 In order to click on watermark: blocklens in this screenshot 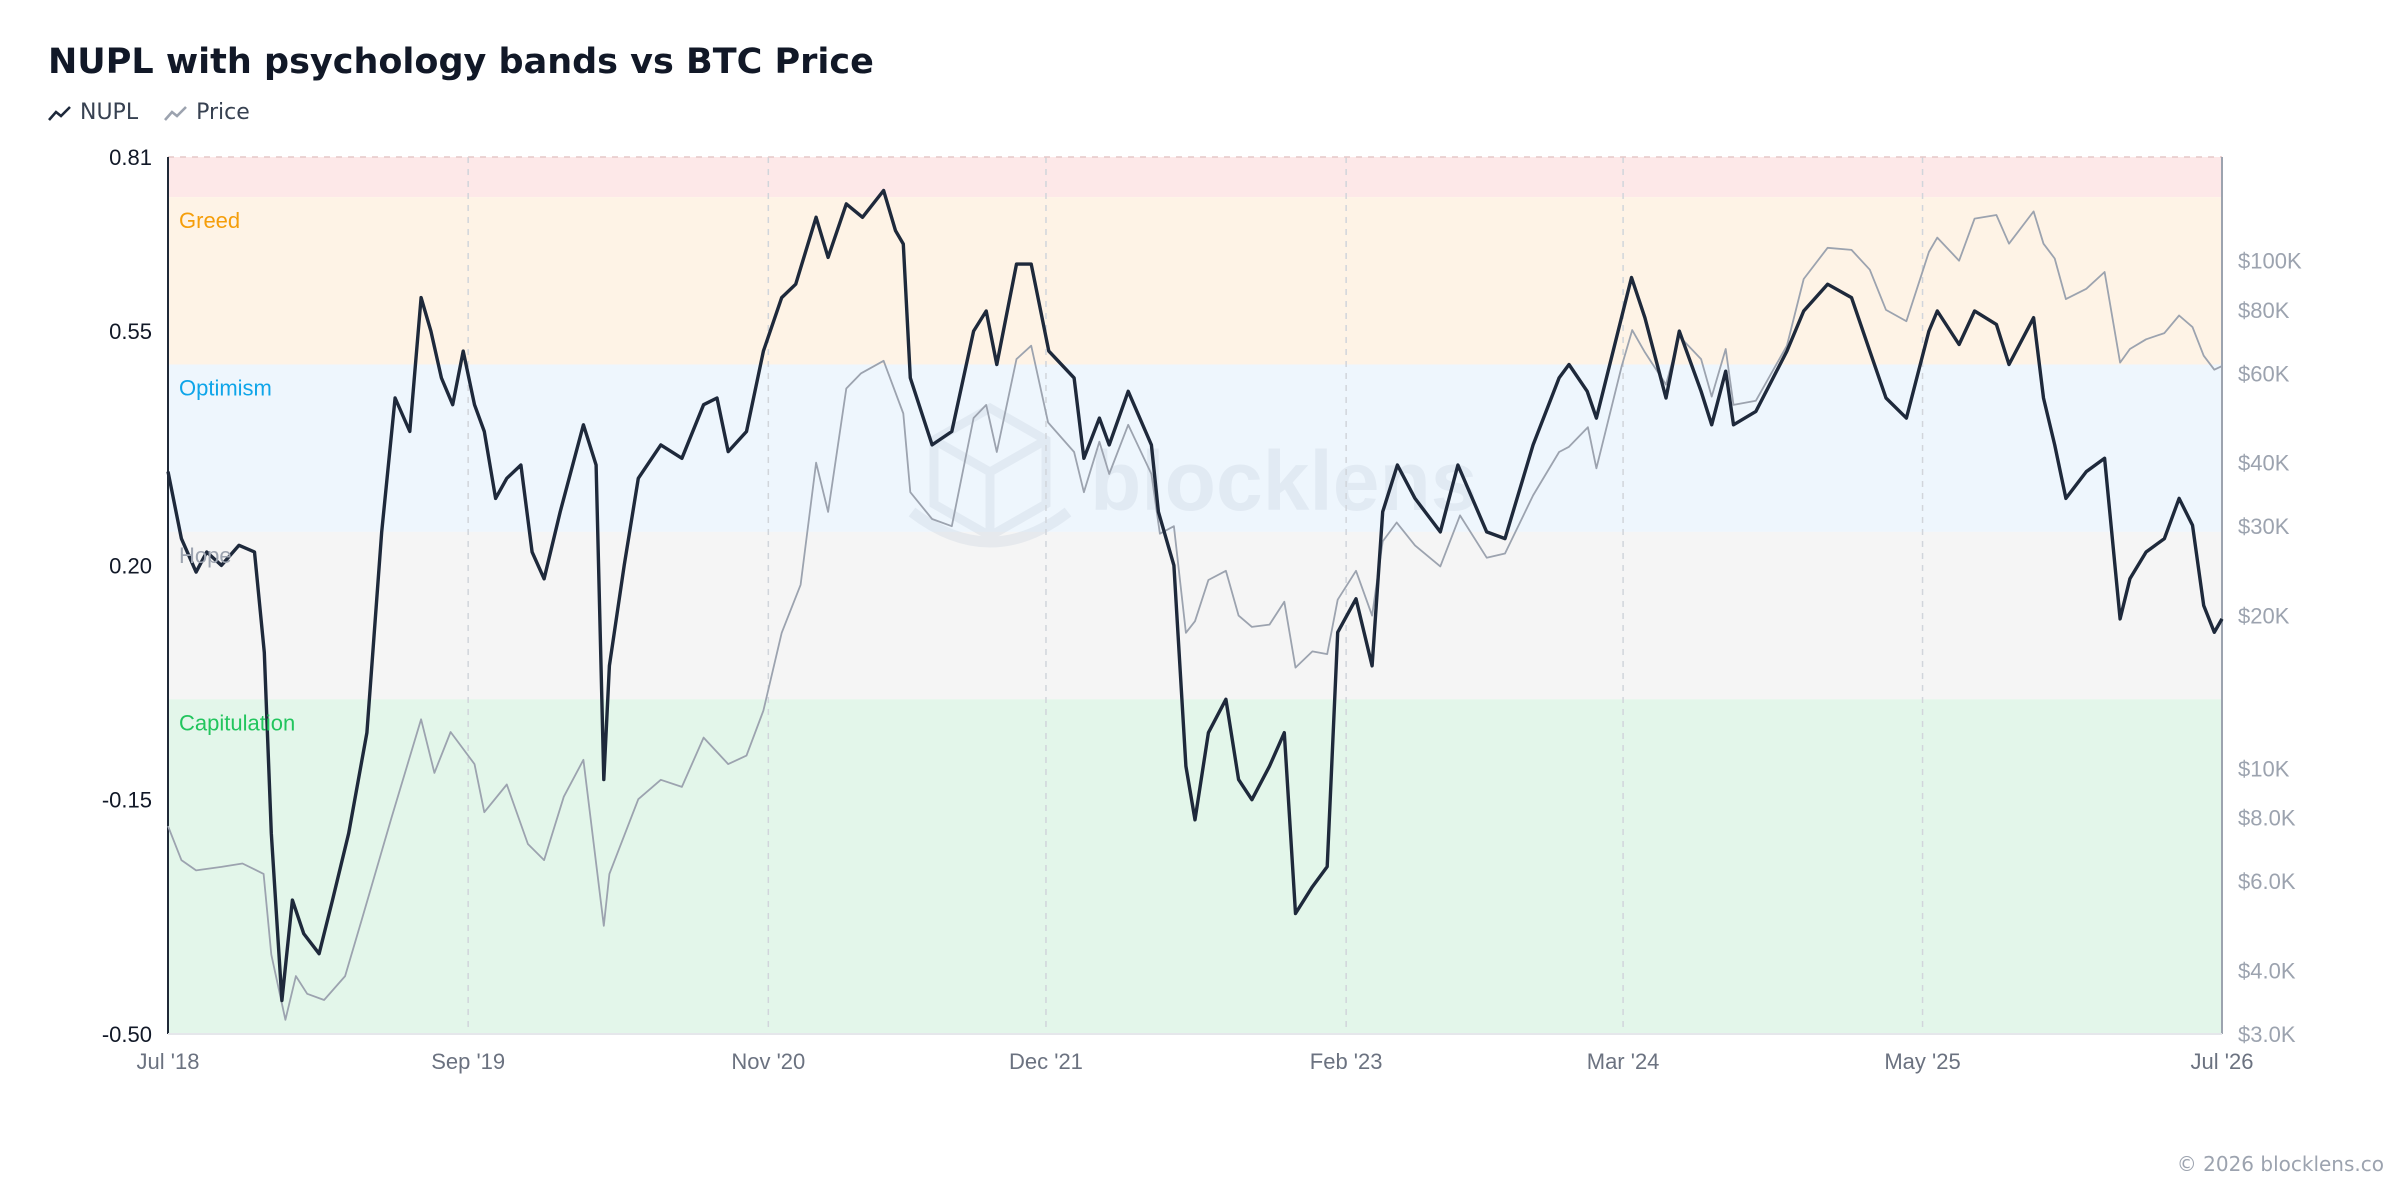, I will do `click(1192, 475)`.